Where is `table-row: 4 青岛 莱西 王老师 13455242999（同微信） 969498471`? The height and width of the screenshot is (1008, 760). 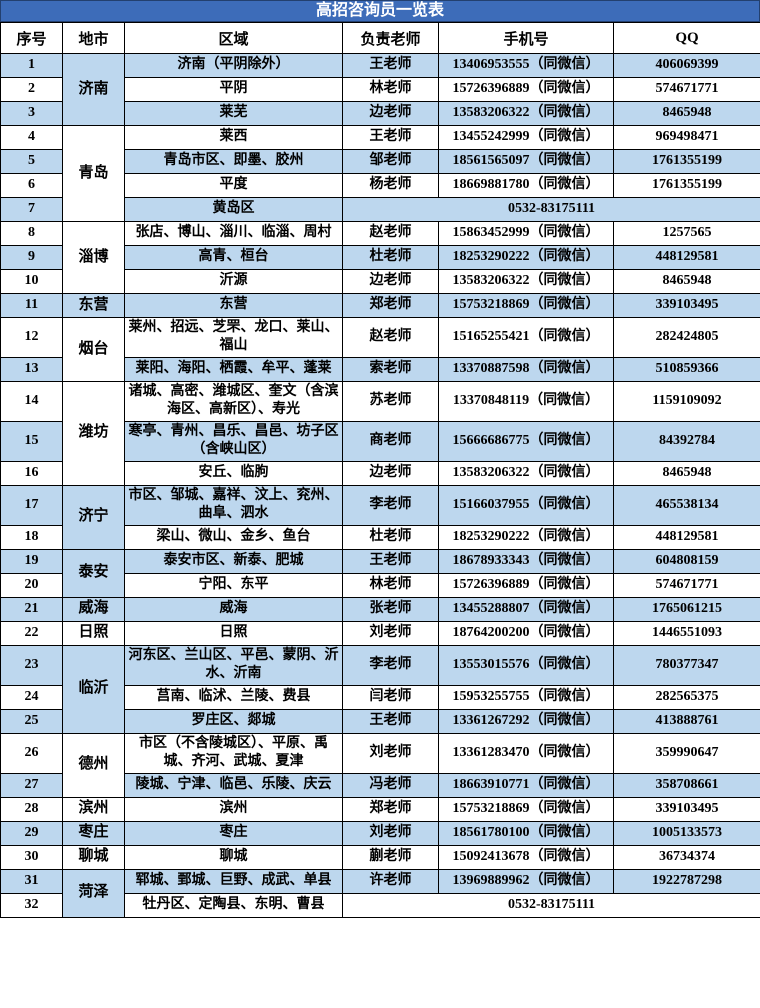
table-row: 4 青岛 莱西 王老师 13455242999（同微信） 969498471 is located at coordinates (380, 173).